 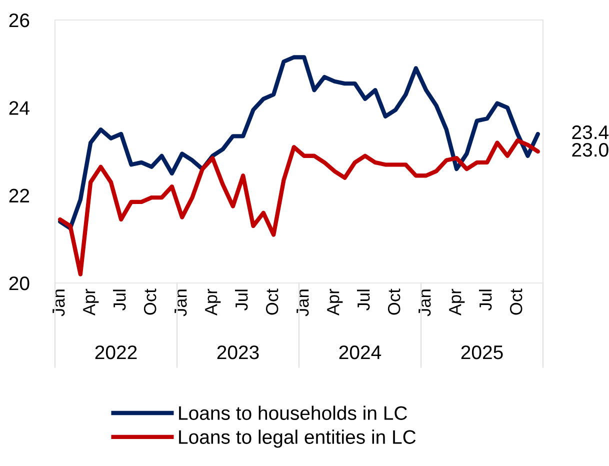 What do you see at coordinates (590, 132) in the screenshot?
I see `data-label: 23.4` at bounding box center [590, 132].